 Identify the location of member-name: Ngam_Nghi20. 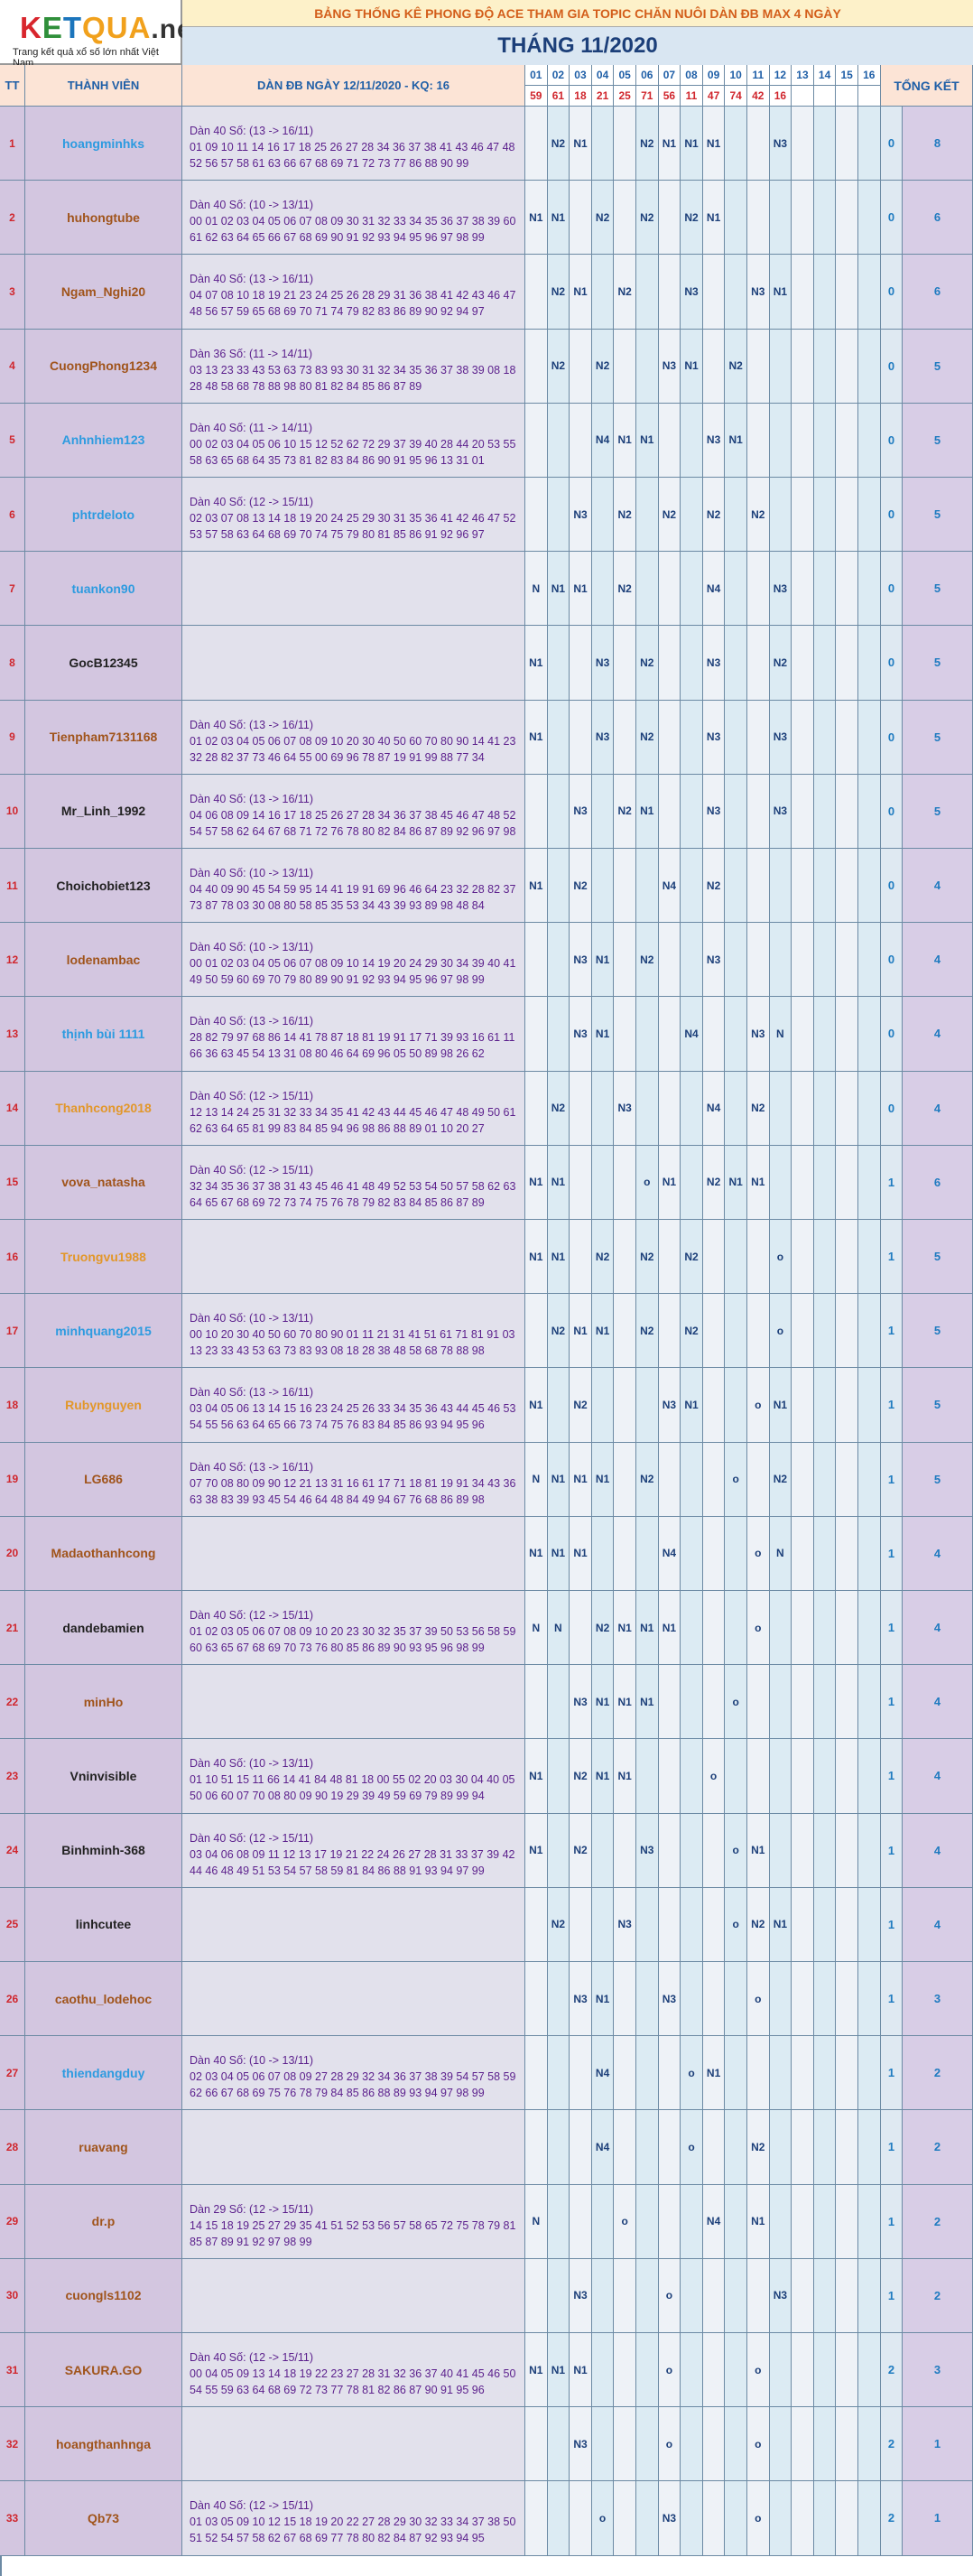
(103, 292).